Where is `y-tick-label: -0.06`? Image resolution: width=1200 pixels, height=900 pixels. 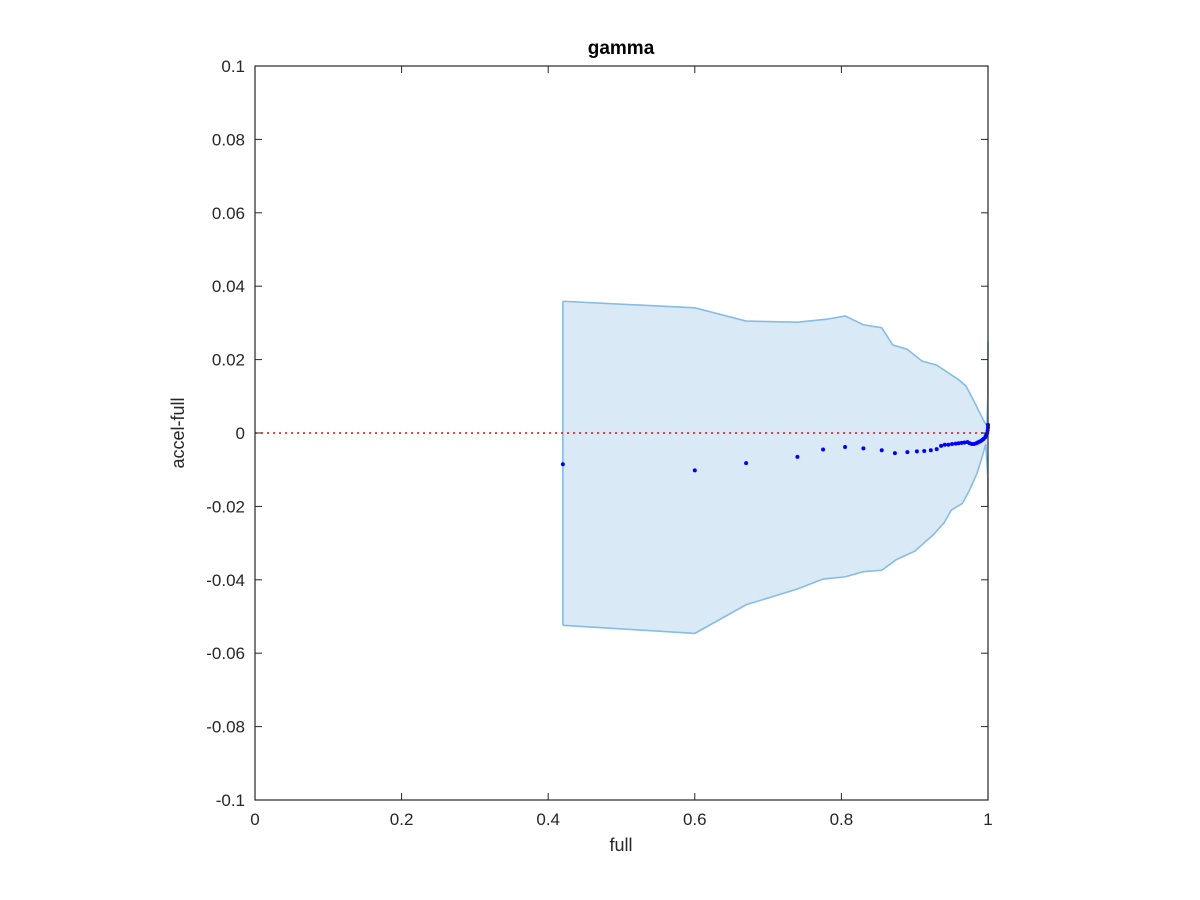 y-tick-label: -0.06 is located at coordinates (225, 653).